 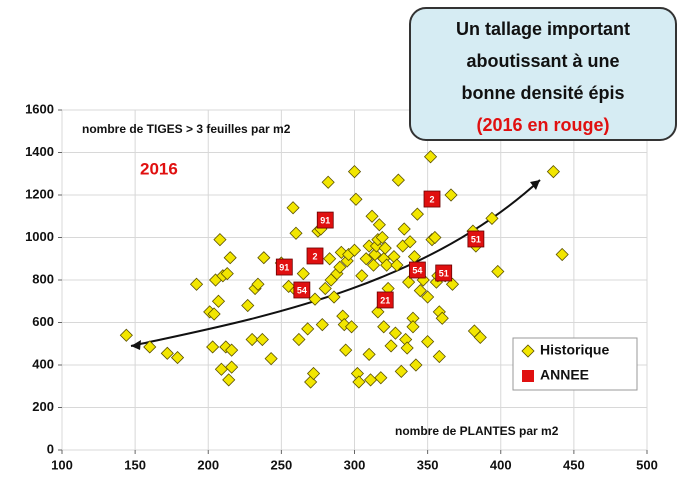 I want to click on x-tick-label: 250, so click(x=282, y=464).